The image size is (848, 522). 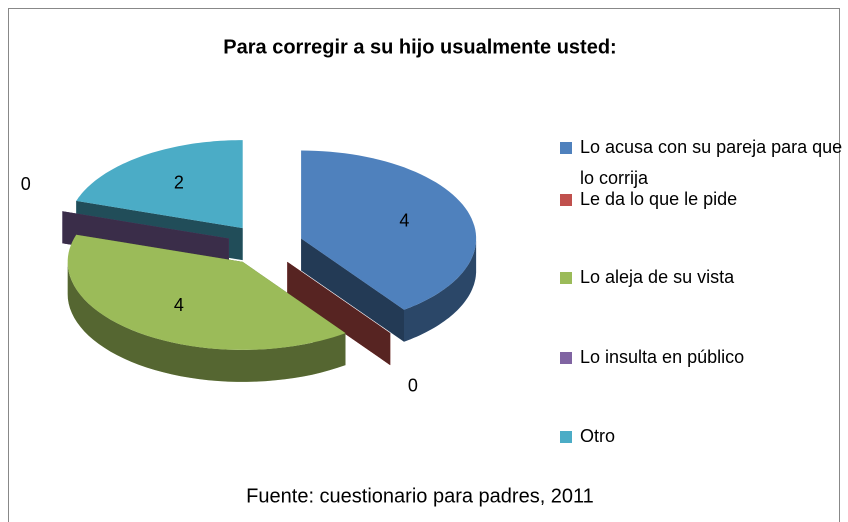 What do you see at coordinates (614, 178) in the screenshot?
I see `legend-line: lo corrija` at bounding box center [614, 178].